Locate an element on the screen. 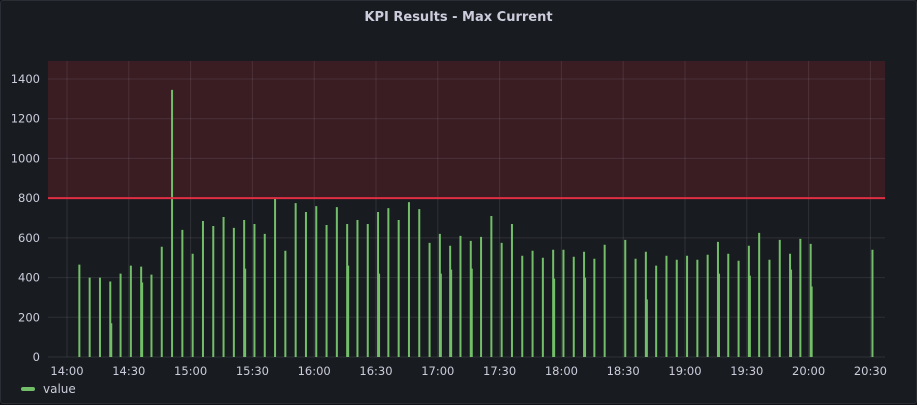 This screenshot has width=917, height=405. legend-label: value is located at coordinates (59, 389).